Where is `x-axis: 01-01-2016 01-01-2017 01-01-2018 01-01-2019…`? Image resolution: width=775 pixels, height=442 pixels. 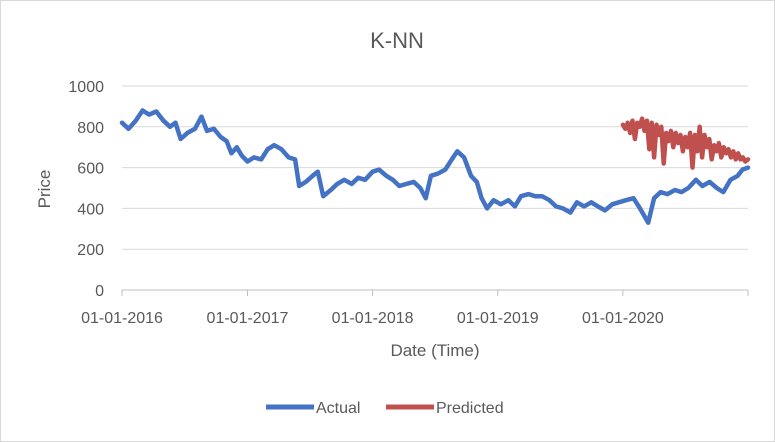
x-axis: 01-01-2016 01-01-2017 01-01-2018 01-01-2019… is located at coordinates (415, 308).